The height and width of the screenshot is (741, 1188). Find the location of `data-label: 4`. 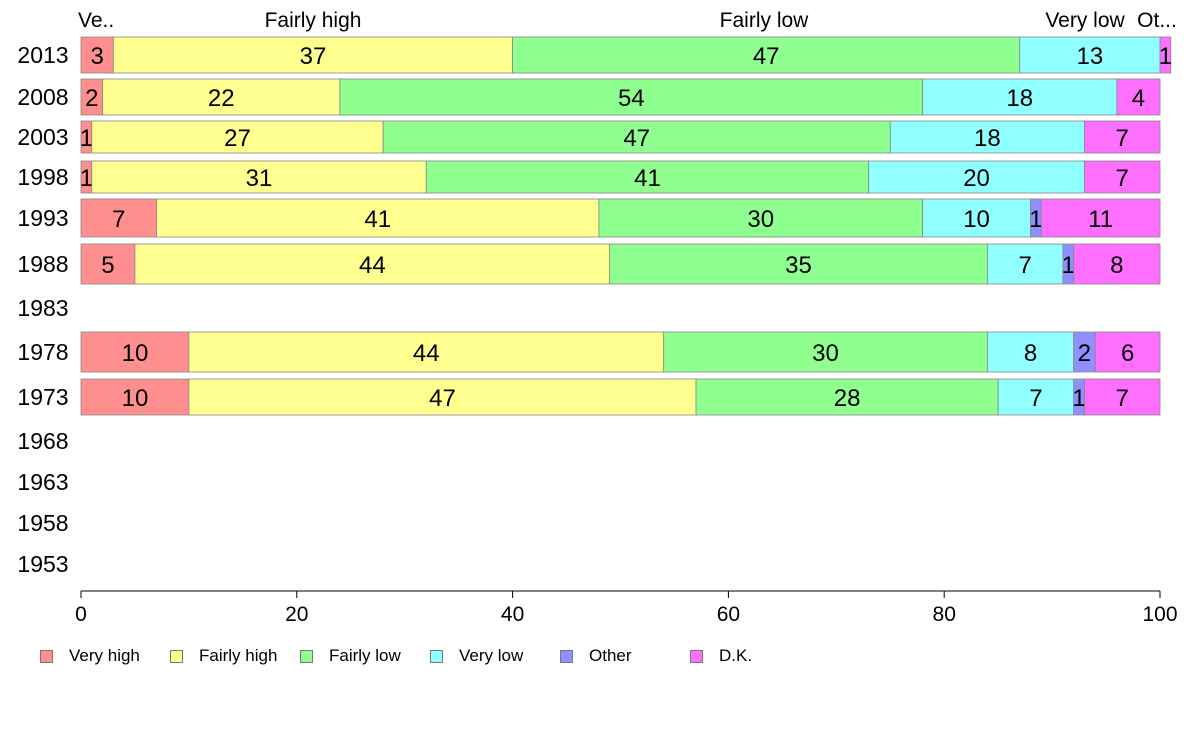

data-label: 4 is located at coordinates (1138, 98).